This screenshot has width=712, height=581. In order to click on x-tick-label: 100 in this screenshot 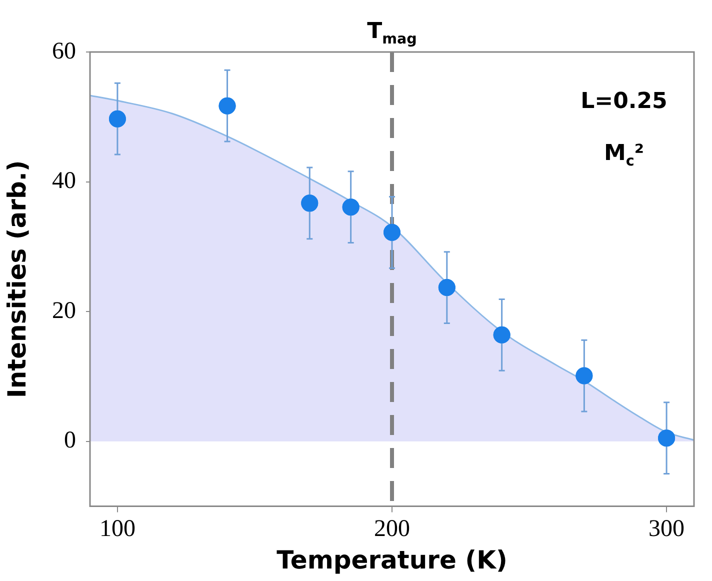, I will do `click(117, 529)`.